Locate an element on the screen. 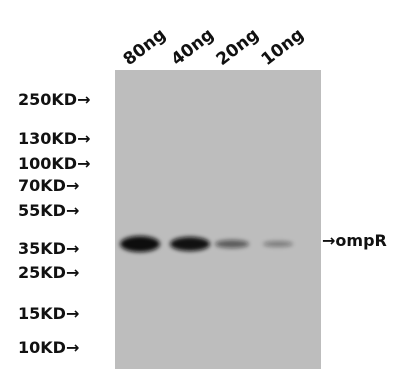 Image resolution: width=409 pixels, height=369 pixels. marker-label: 55KD is located at coordinates (42, 210).